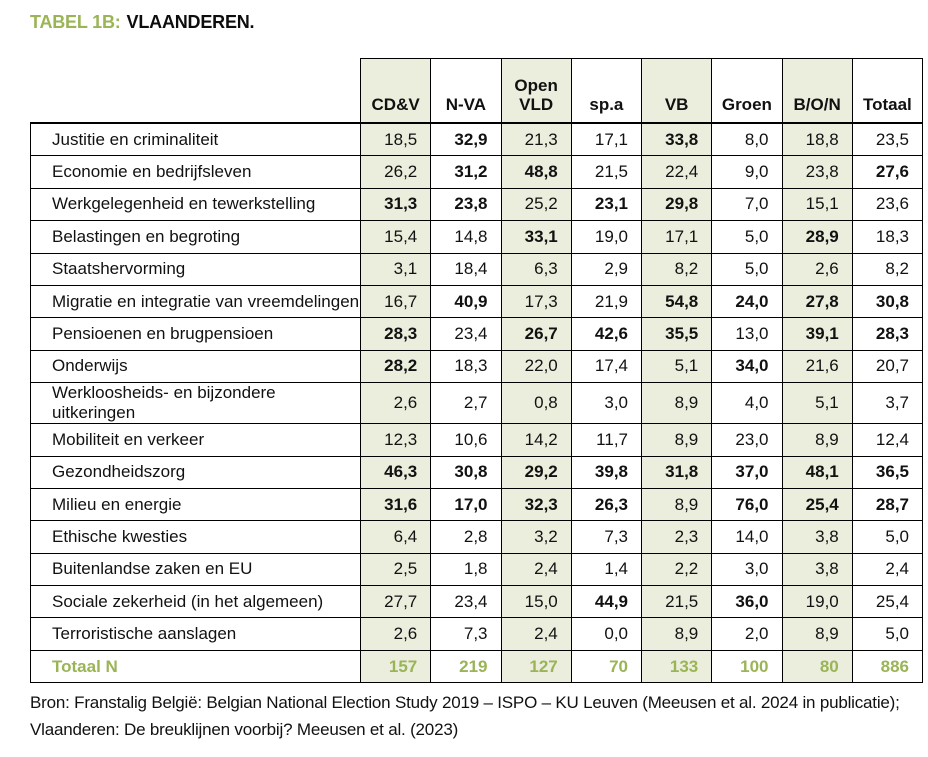 This screenshot has width=928, height=757. I want to click on column-header: VB, so click(676, 91).